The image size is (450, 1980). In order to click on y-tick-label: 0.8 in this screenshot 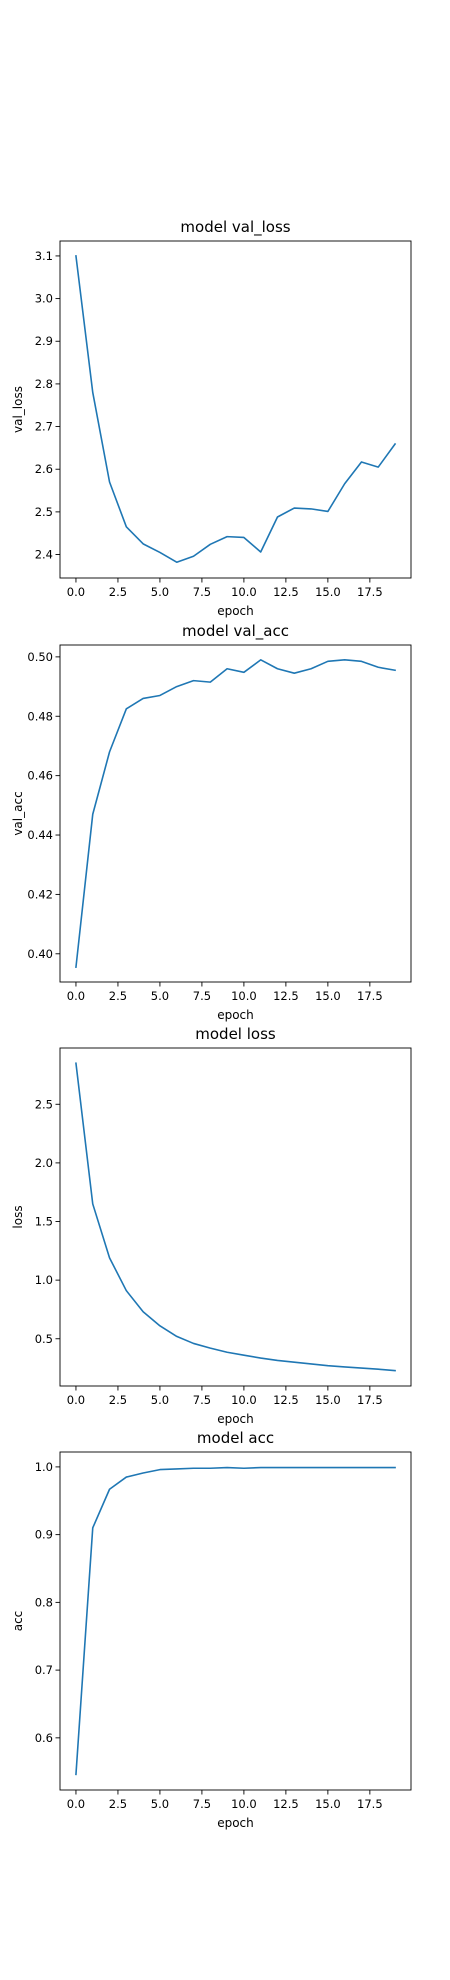, I will do `click(44, 1602)`.